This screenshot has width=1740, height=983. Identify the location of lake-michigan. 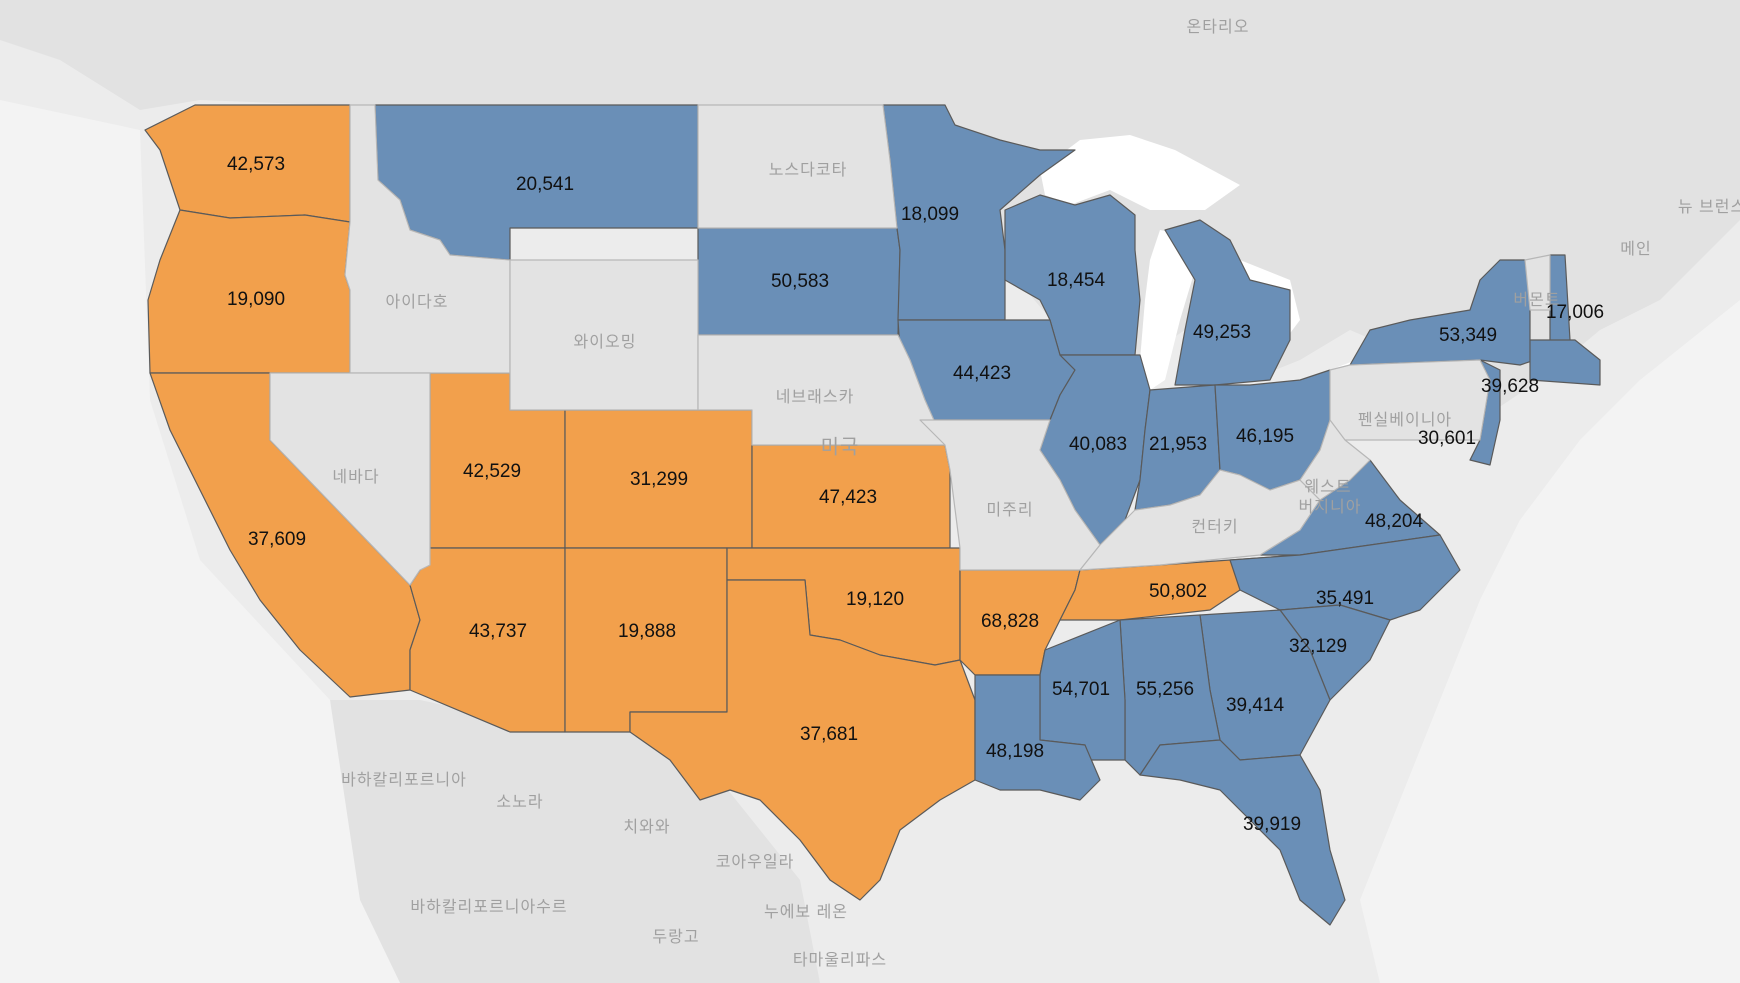
(1167, 310).